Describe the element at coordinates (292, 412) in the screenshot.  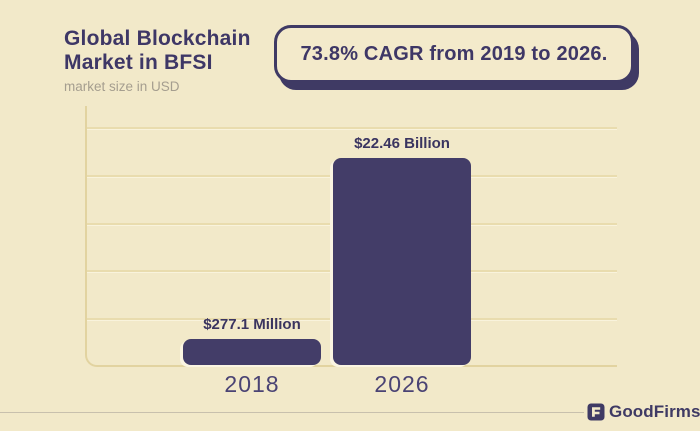
I see `footer-divider` at that location.